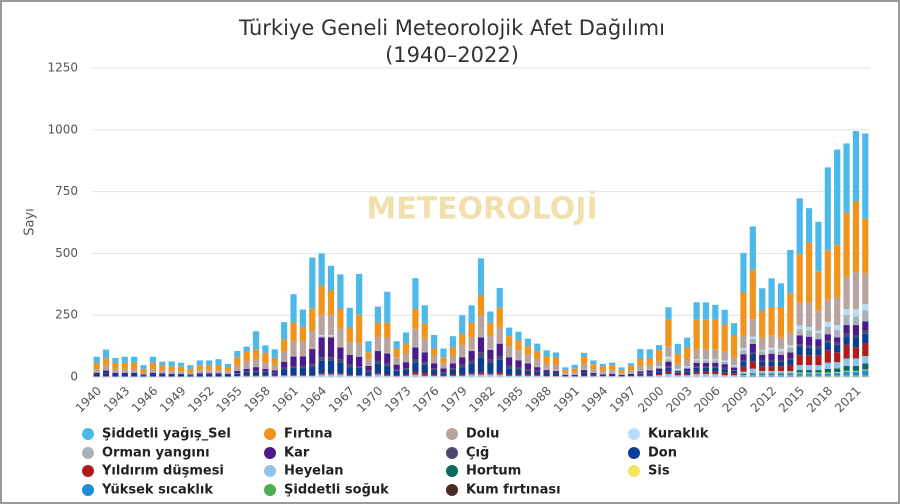 The height and width of the screenshot is (504, 900). I want to click on y-tick-label: 500, so click(66, 253).